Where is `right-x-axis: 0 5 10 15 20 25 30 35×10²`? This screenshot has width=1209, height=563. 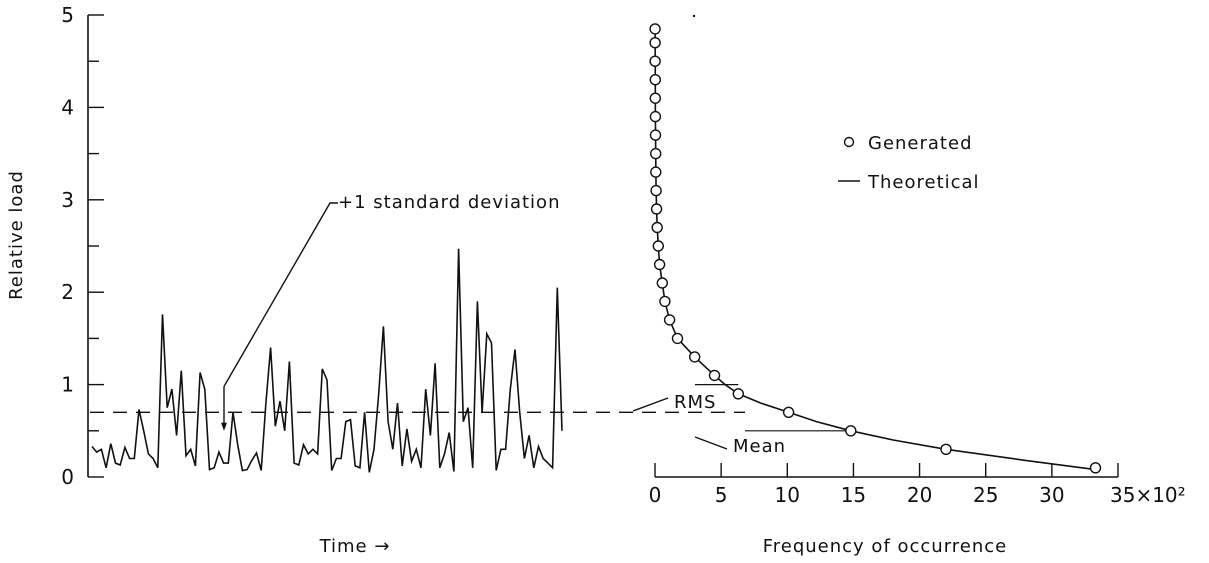
right-x-axis: 0 5 10 15 20 25 30 35×10² is located at coordinates (917, 485).